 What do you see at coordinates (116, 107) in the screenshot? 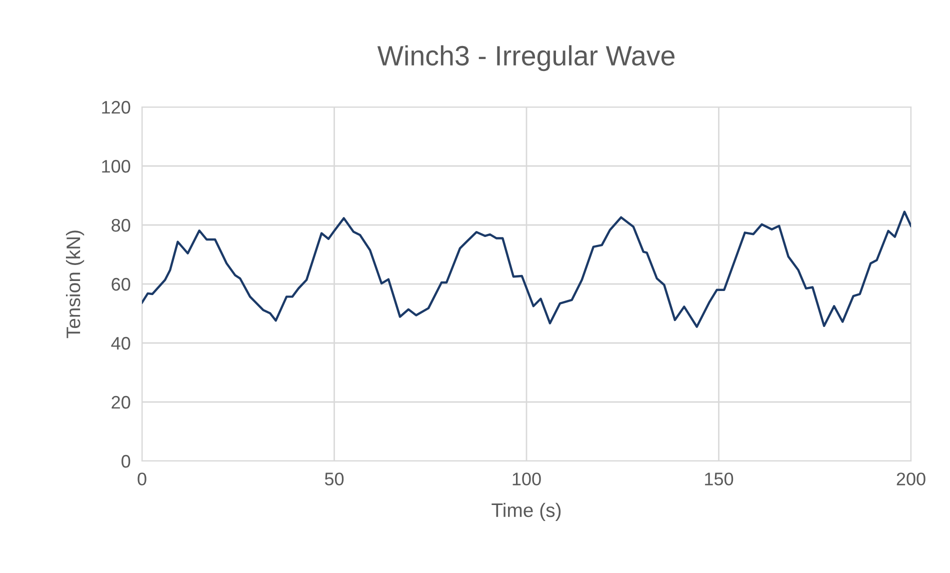
I see `y-tick-label: 120` at bounding box center [116, 107].